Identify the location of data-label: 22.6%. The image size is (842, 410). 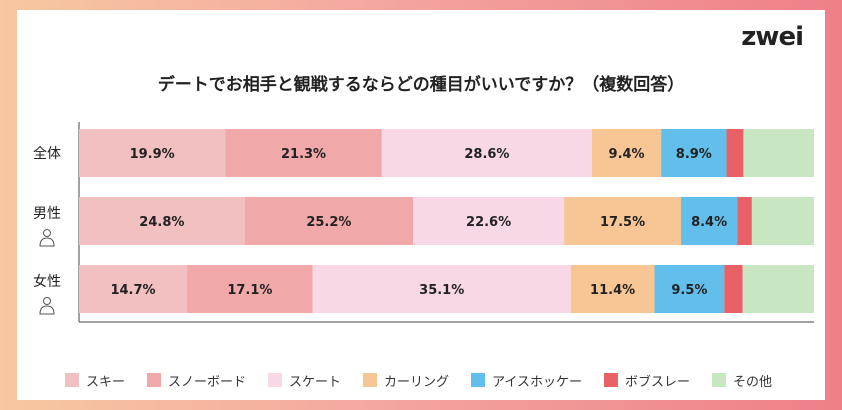
(488, 222).